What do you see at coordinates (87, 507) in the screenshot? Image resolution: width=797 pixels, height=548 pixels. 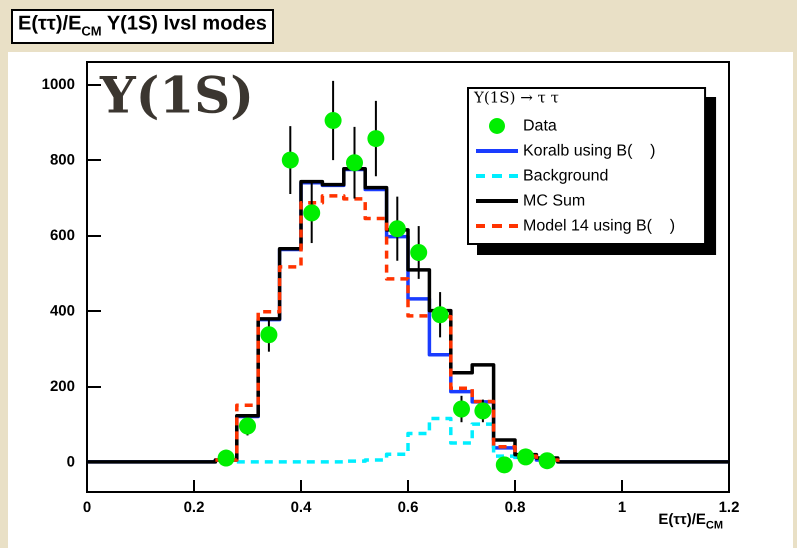 I see `x-tick-label: 0` at bounding box center [87, 507].